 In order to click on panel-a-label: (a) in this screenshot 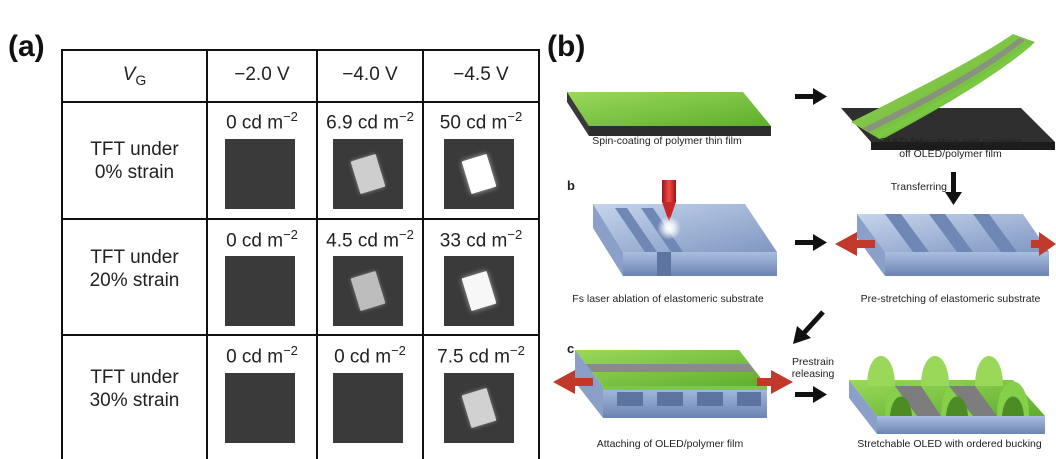, I will do `click(26, 46)`.